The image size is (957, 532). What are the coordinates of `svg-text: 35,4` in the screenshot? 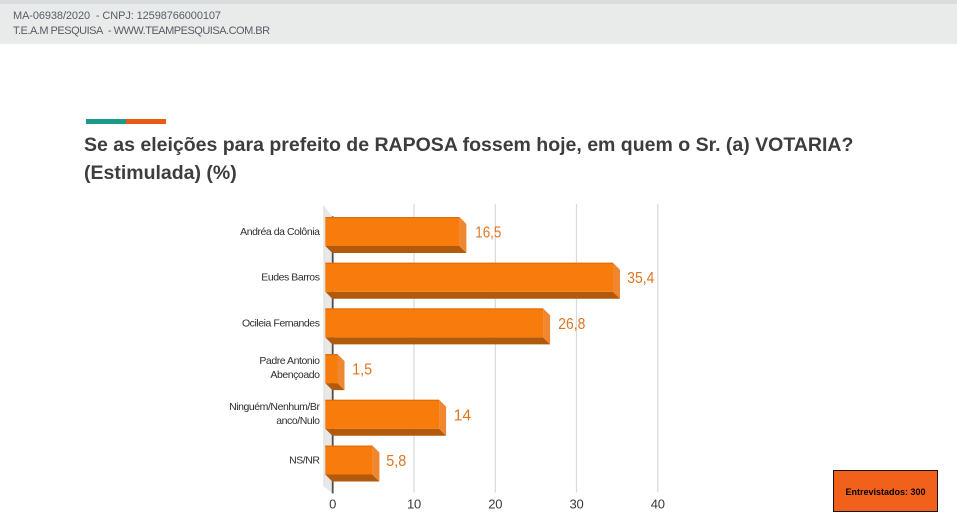 It's located at (640, 278).